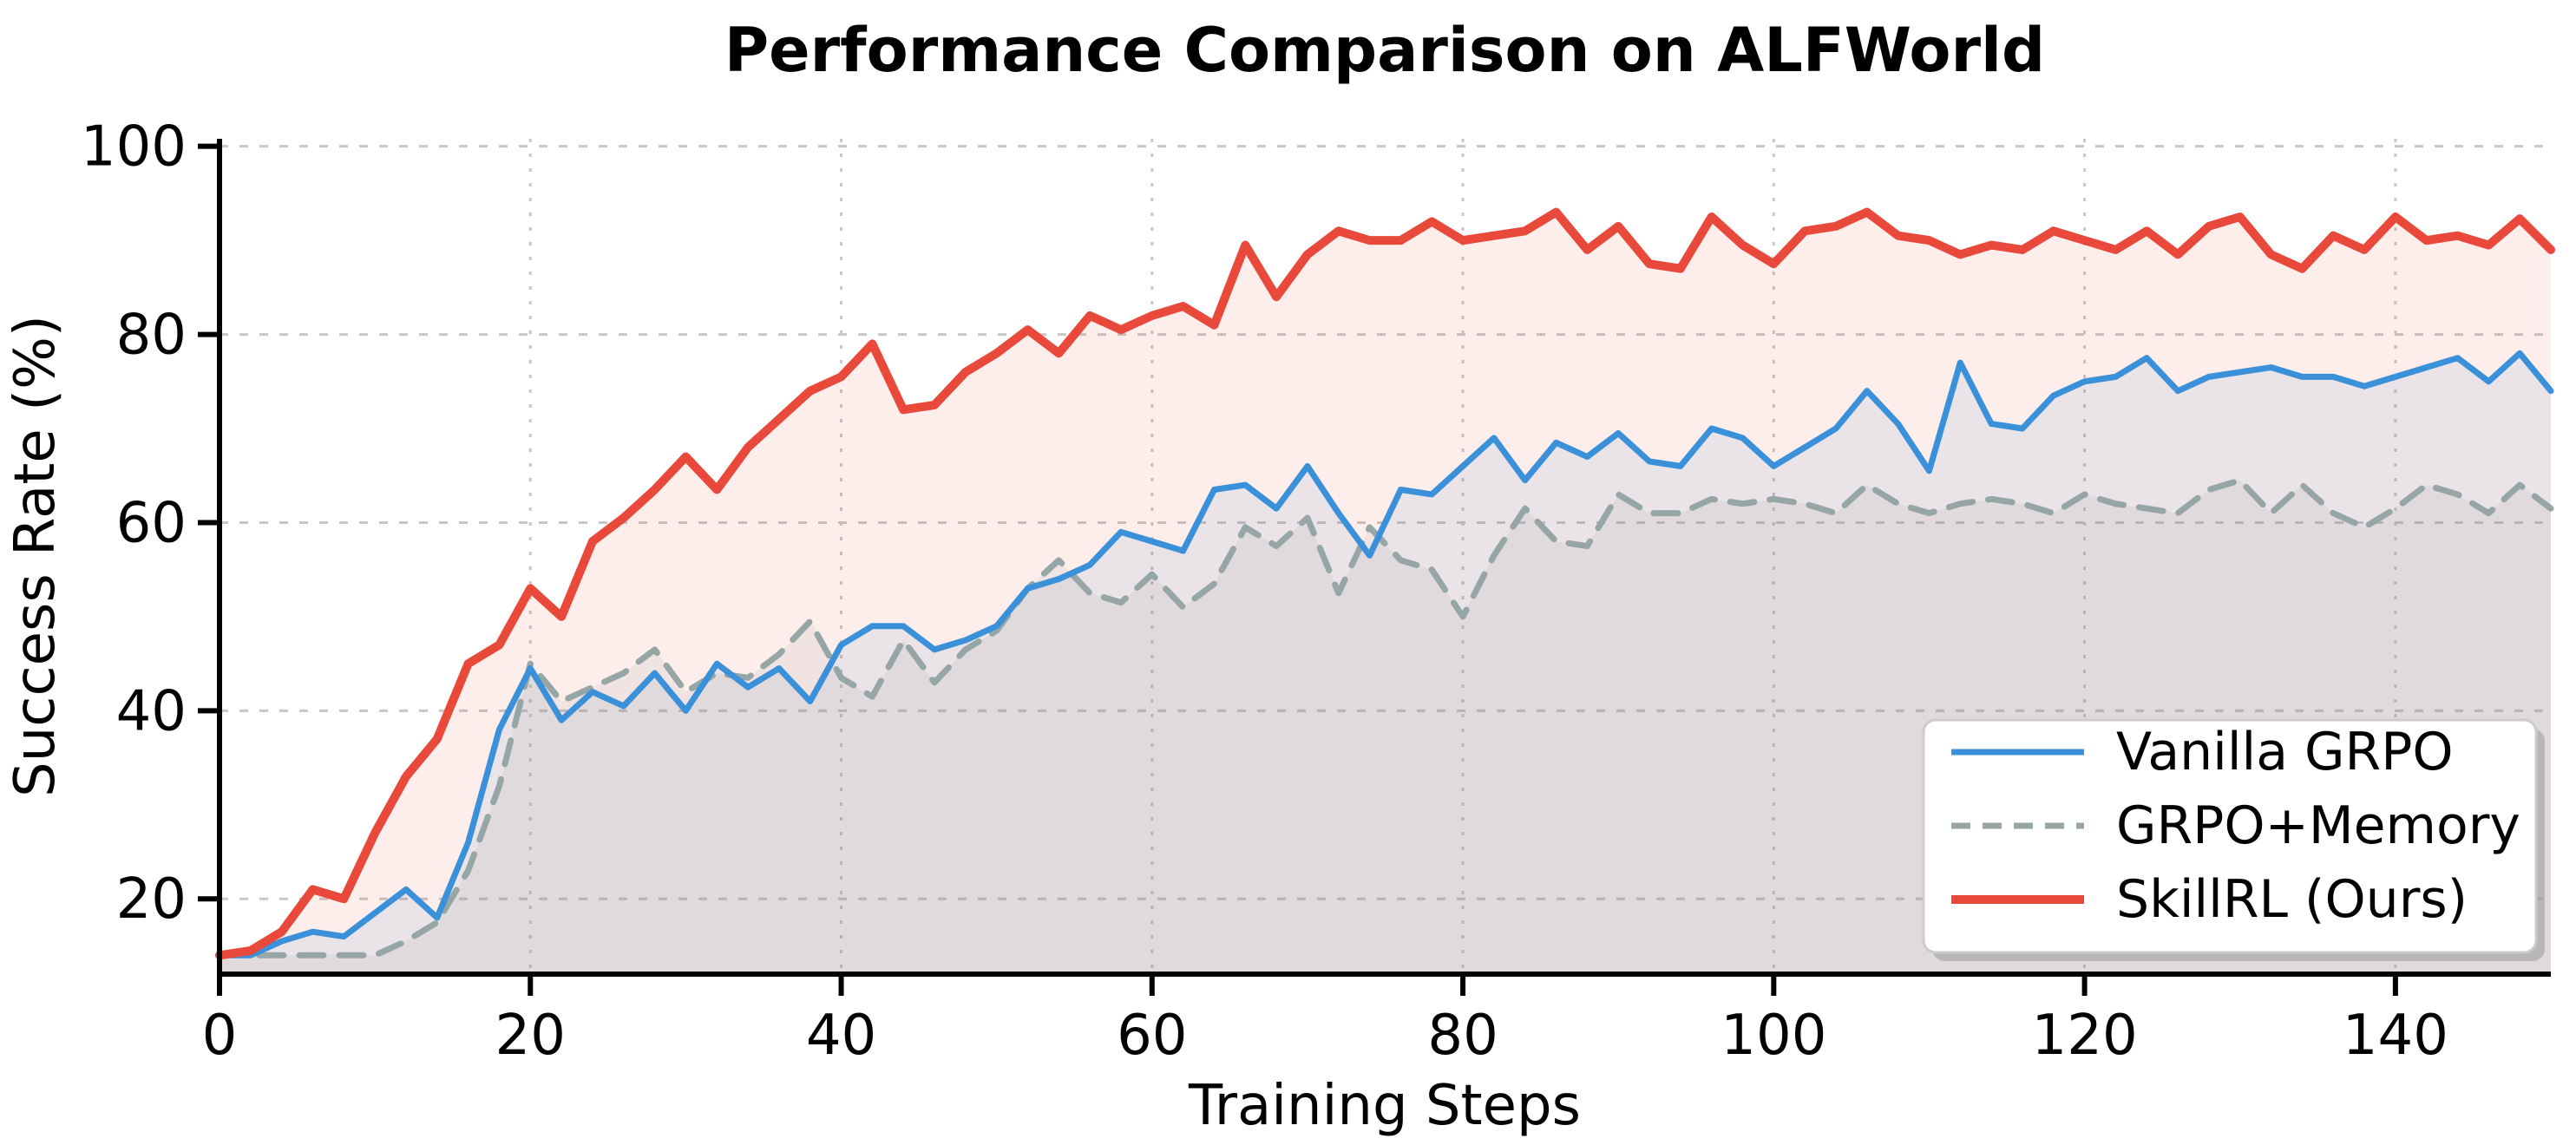 This screenshot has height=1145, width=2576. What do you see at coordinates (151, 711) in the screenshot?
I see `y-tick-label: 40` at bounding box center [151, 711].